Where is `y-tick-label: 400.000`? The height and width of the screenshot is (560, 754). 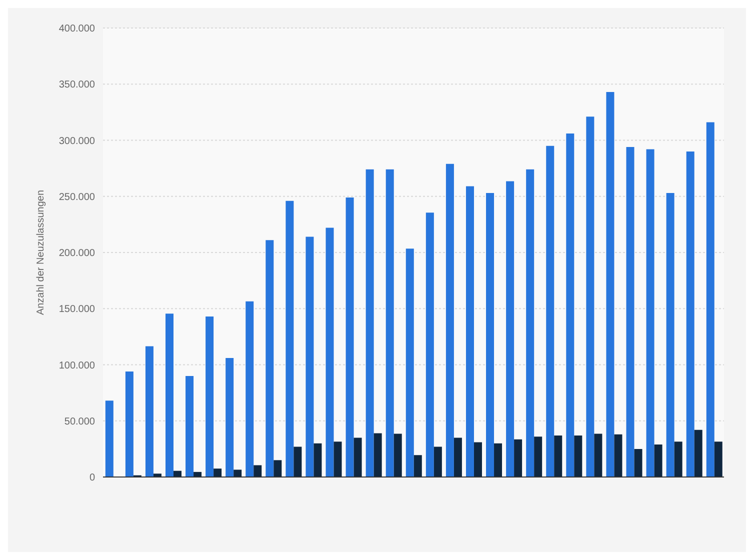
y-tick-label: 400.000 is located at coordinates (77, 29).